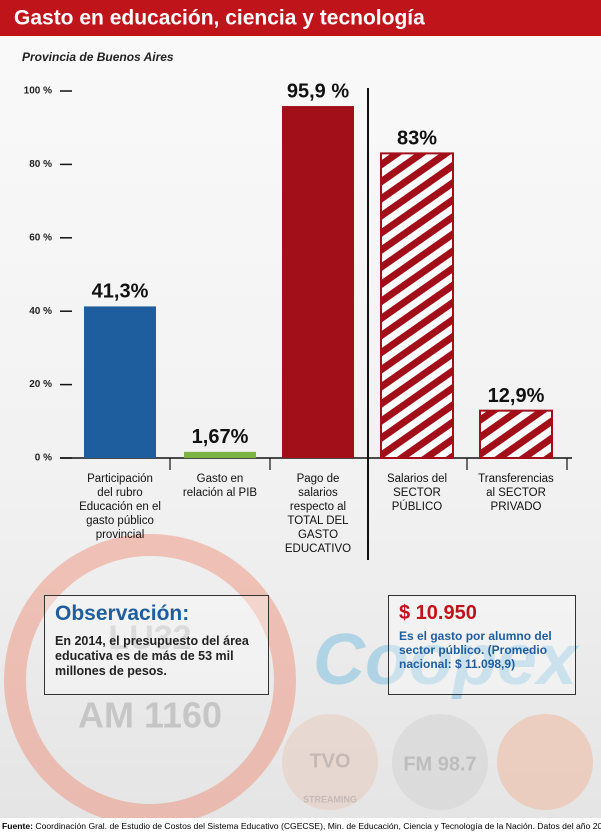  Describe the element at coordinates (149, 638) in the screenshot. I see `watermark: LU32` at that location.